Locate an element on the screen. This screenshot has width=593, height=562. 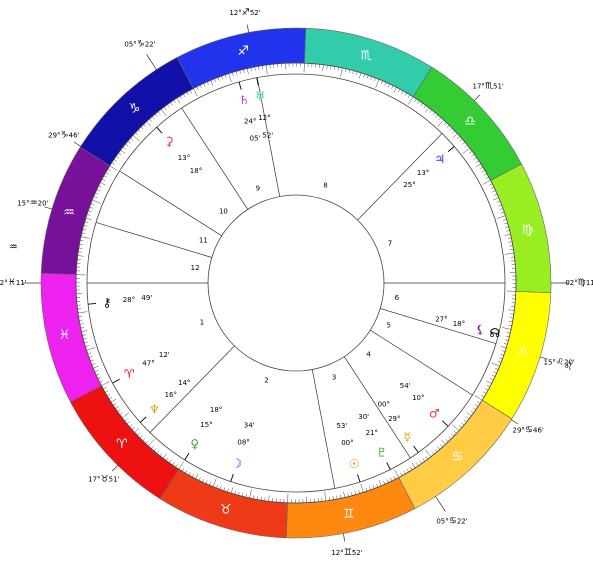
planet-minute-lilith: 27° is located at coordinates (441, 320).